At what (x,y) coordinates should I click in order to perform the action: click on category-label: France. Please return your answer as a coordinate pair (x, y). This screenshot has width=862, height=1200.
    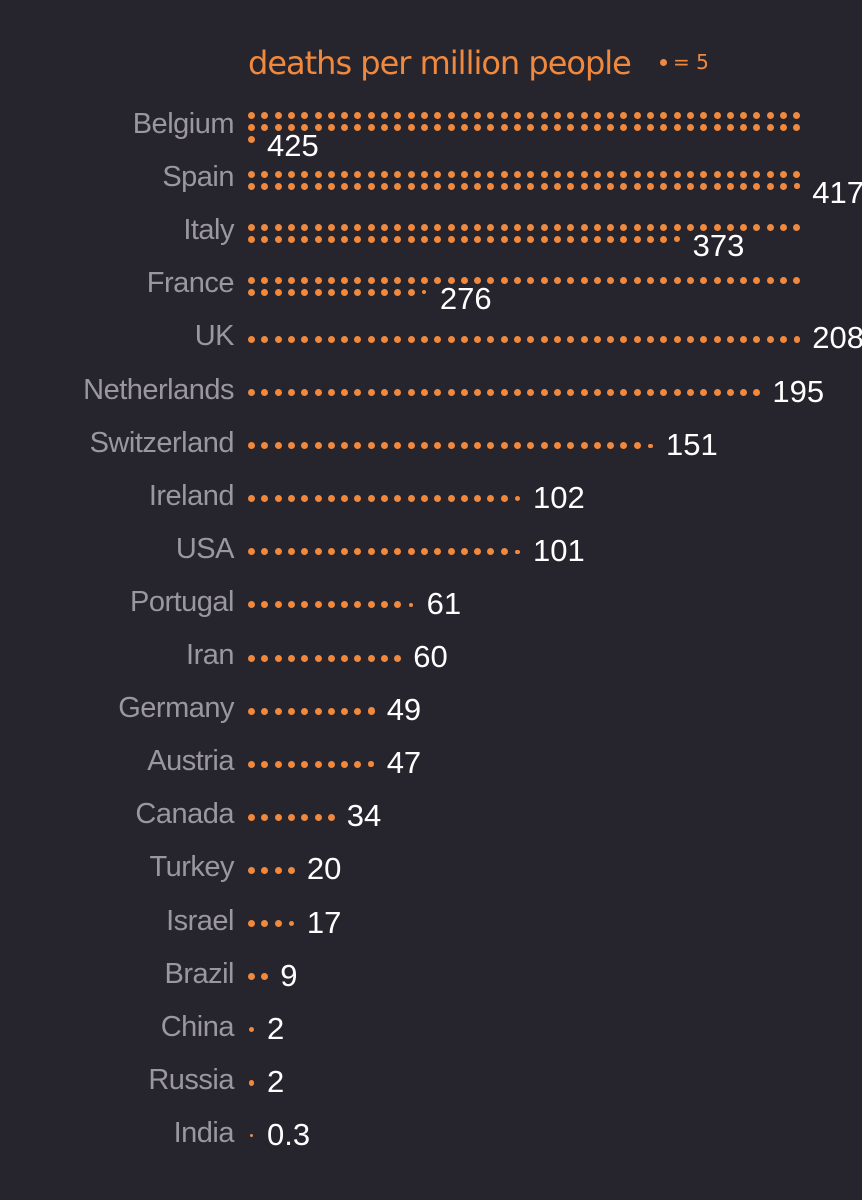
    Looking at the image, I should click on (190, 283).